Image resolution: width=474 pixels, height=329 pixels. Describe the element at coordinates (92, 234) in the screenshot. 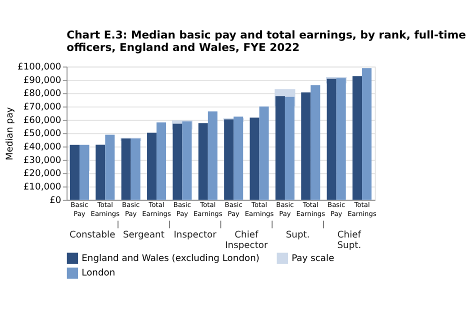

I see `text: Constable` at that location.